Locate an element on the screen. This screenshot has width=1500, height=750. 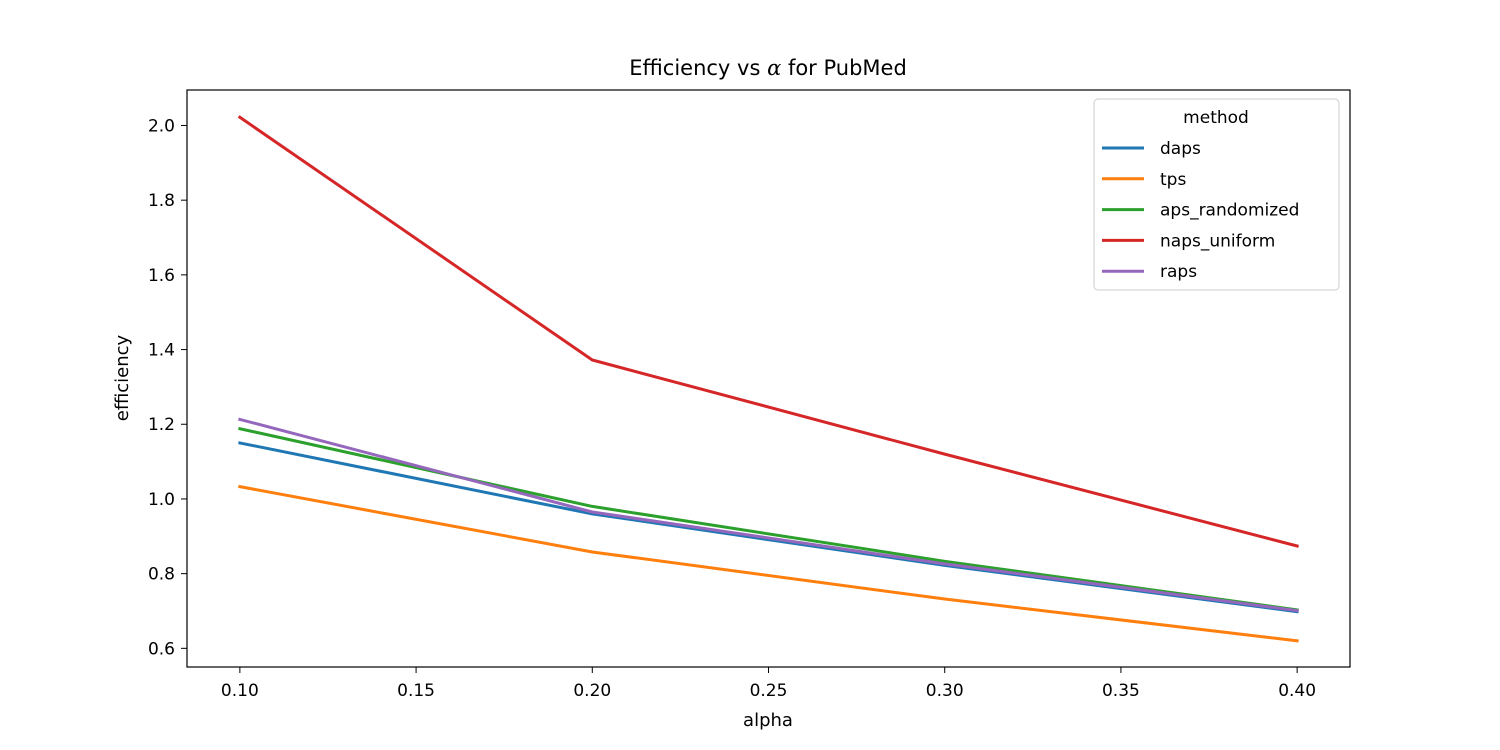
y-tick-label: 0.8 is located at coordinates (161, 575).